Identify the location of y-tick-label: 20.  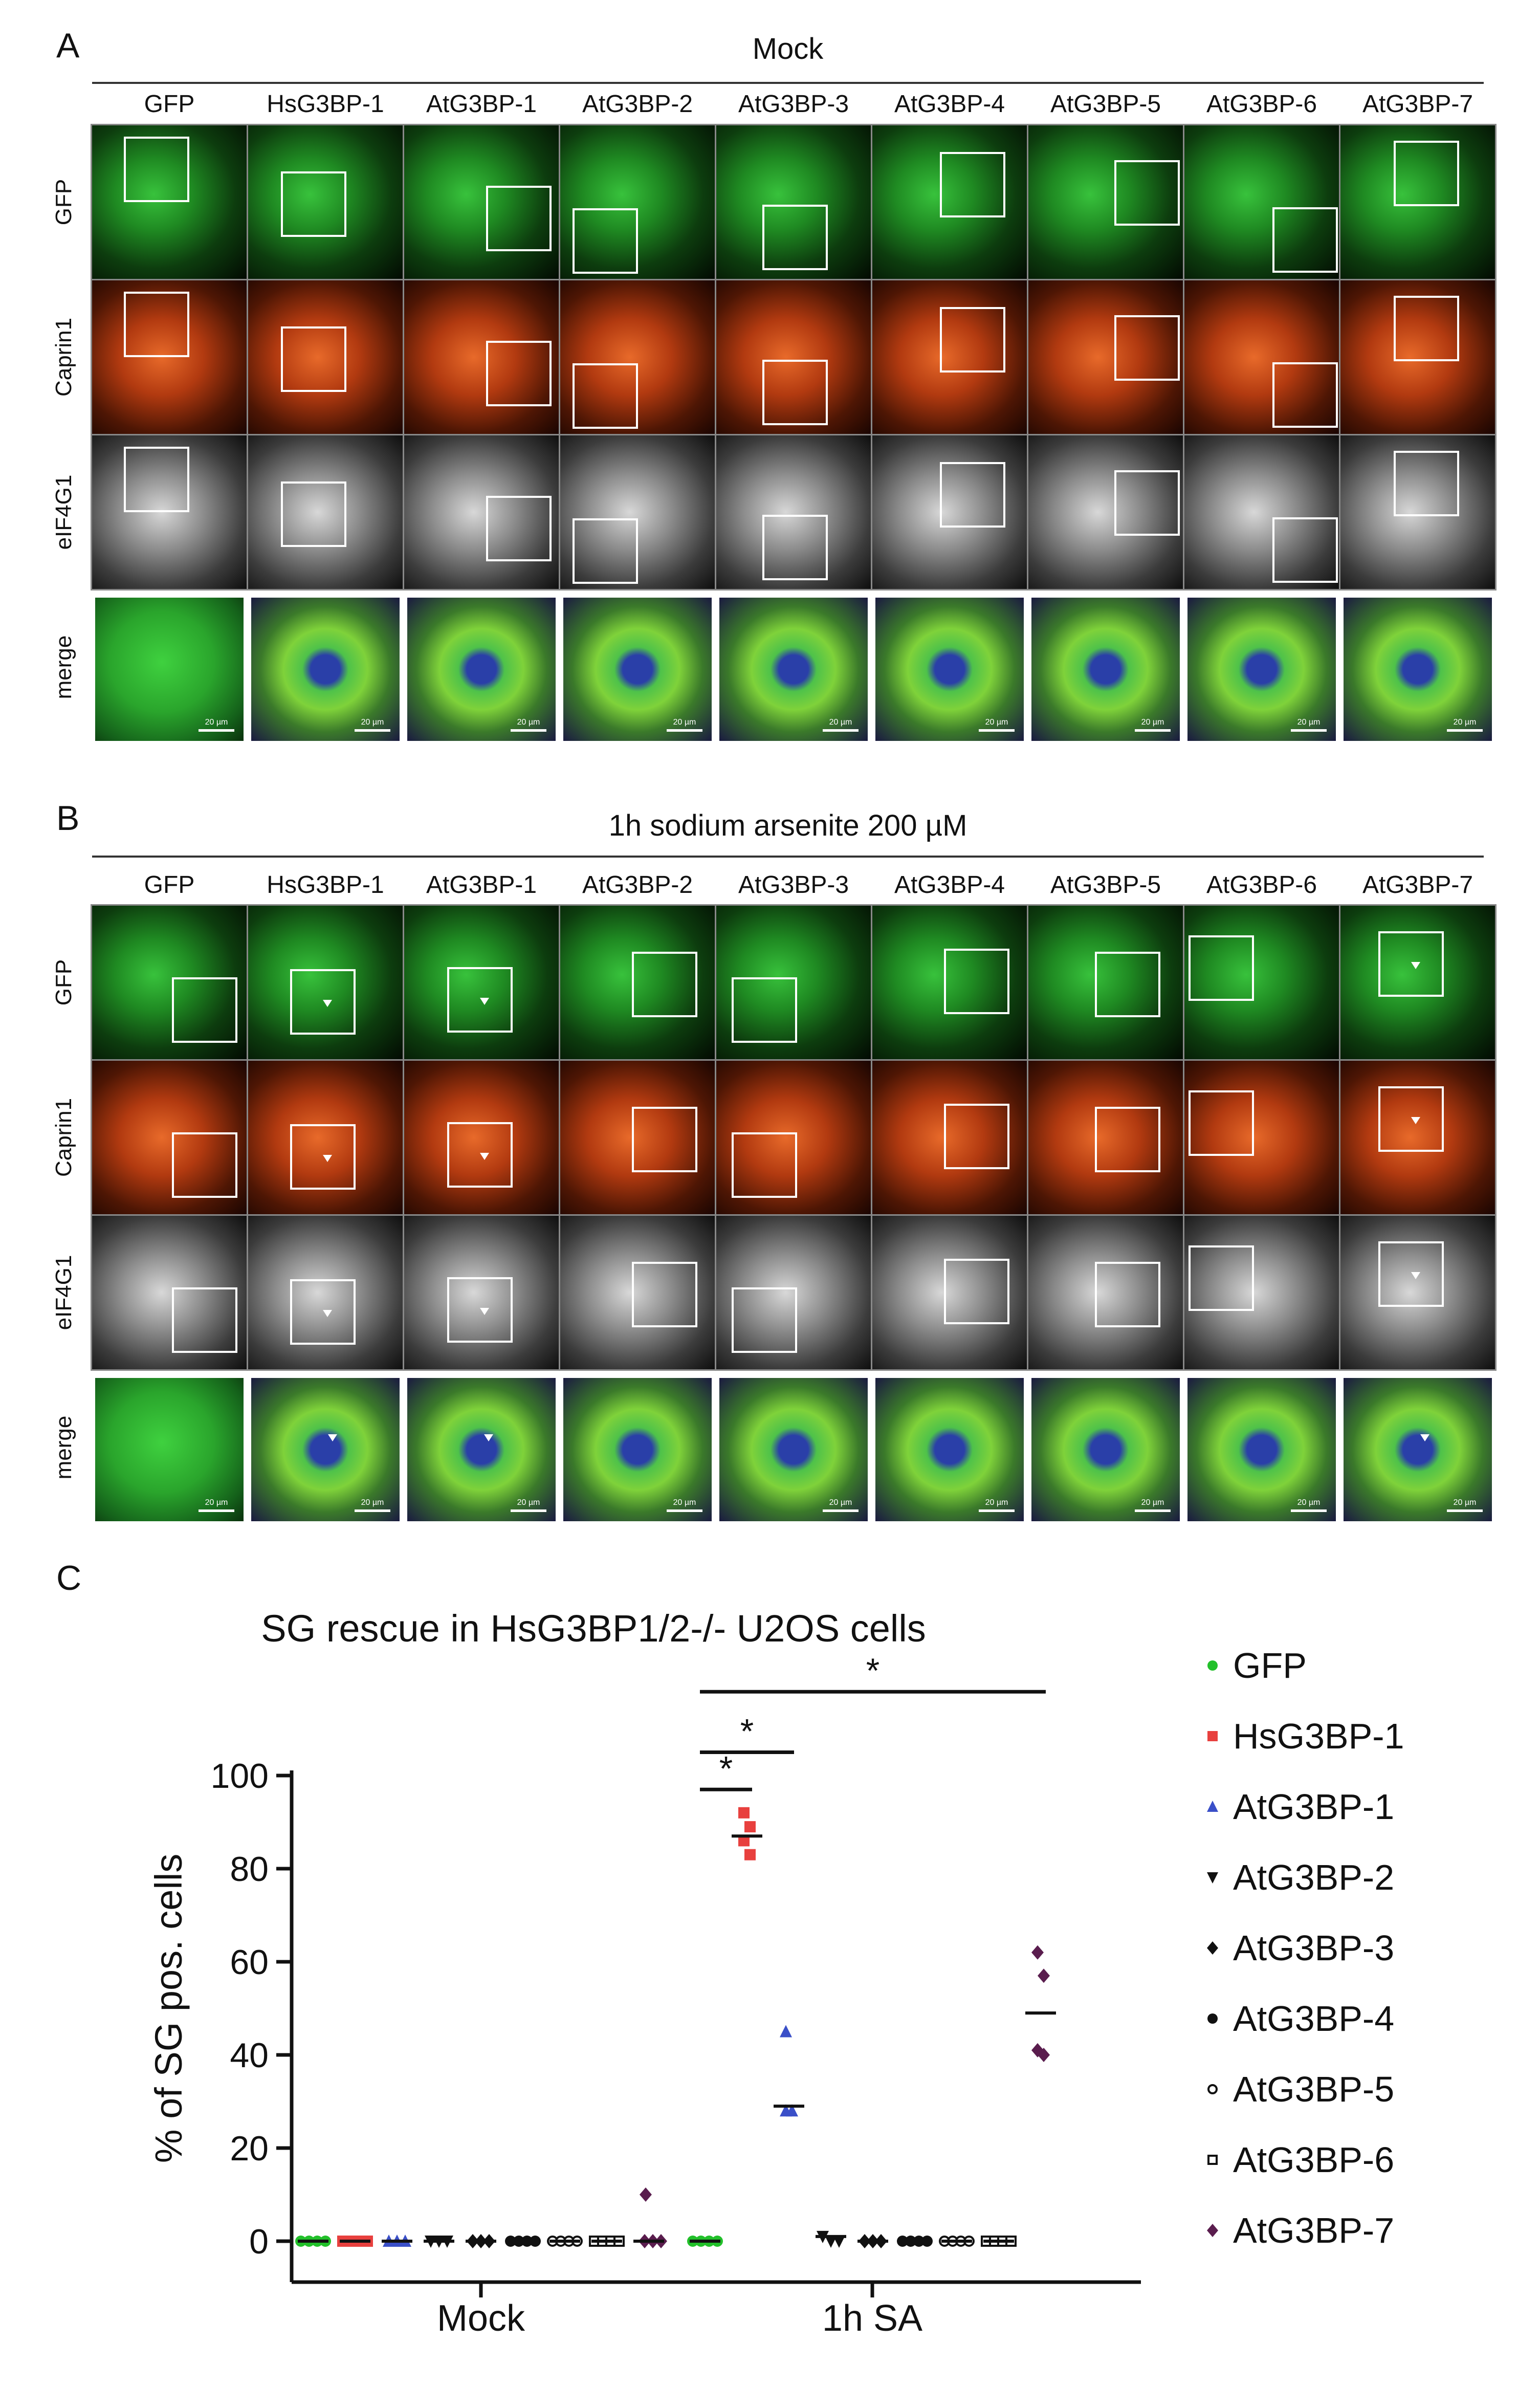
(250, 2148).